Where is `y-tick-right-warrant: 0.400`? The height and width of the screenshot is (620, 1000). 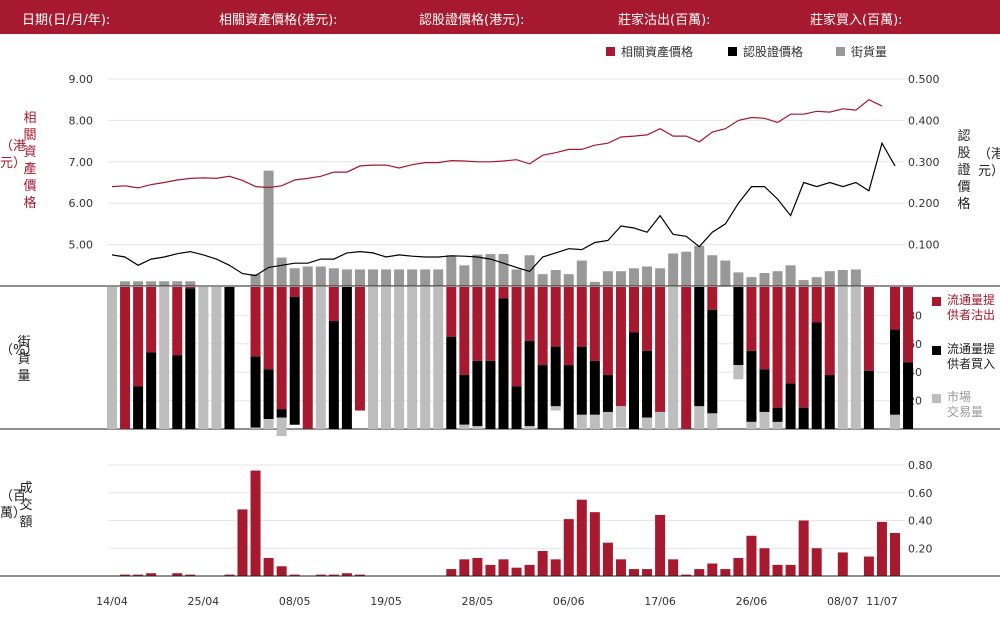
y-tick-right-warrant: 0.400 is located at coordinates (924, 120).